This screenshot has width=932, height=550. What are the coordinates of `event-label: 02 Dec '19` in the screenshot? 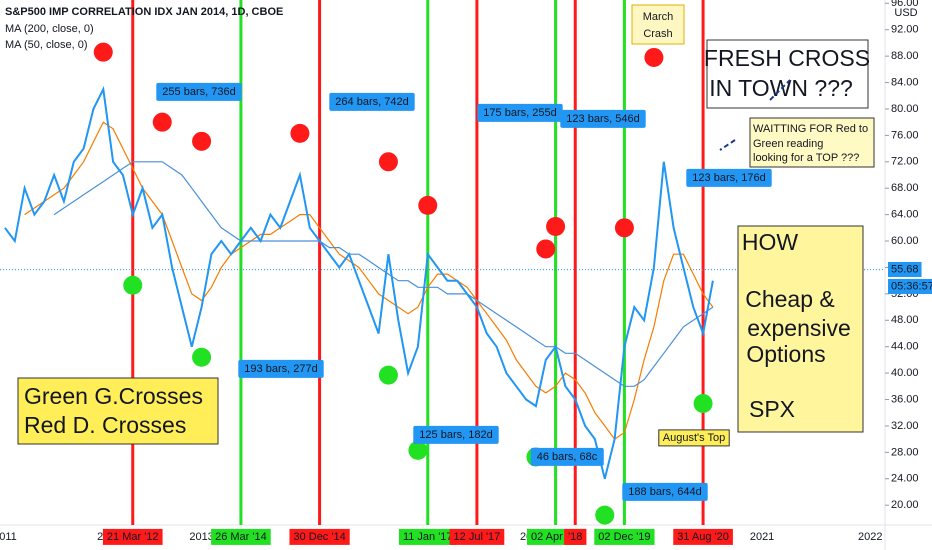 It's located at (624, 537).